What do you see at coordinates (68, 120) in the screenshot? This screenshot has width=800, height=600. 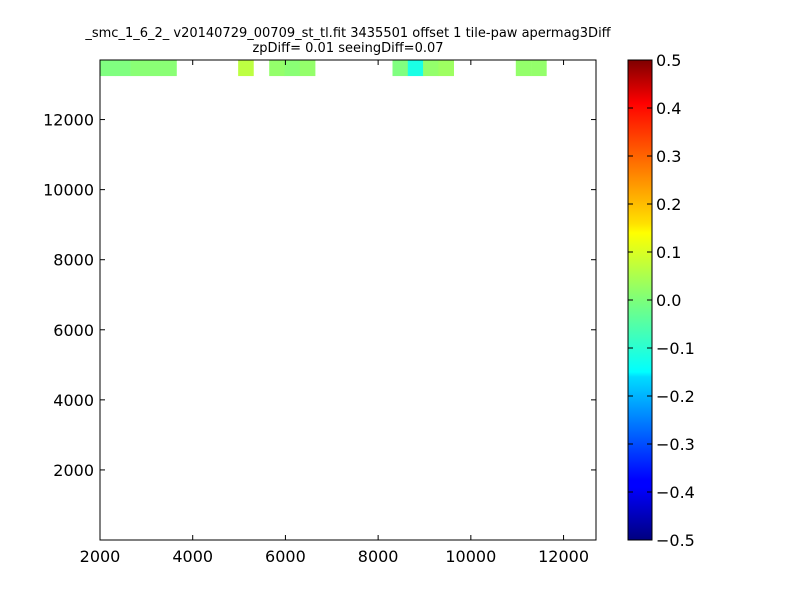 I see `y-tick-label: 12000` at bounding box center [68, 120].